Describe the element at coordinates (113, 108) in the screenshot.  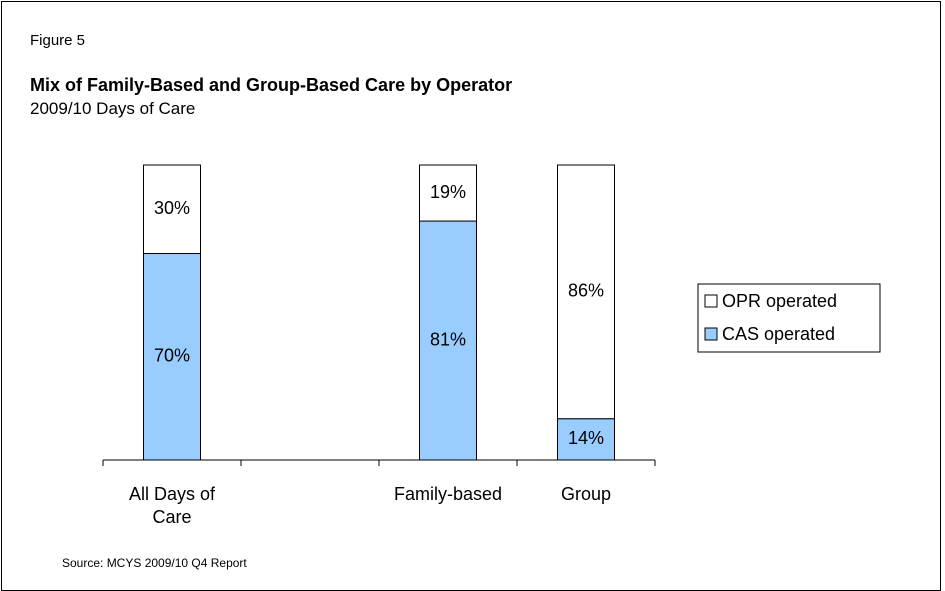
I see `chart-subtitle: 2009/10 Days of Care` at that location.